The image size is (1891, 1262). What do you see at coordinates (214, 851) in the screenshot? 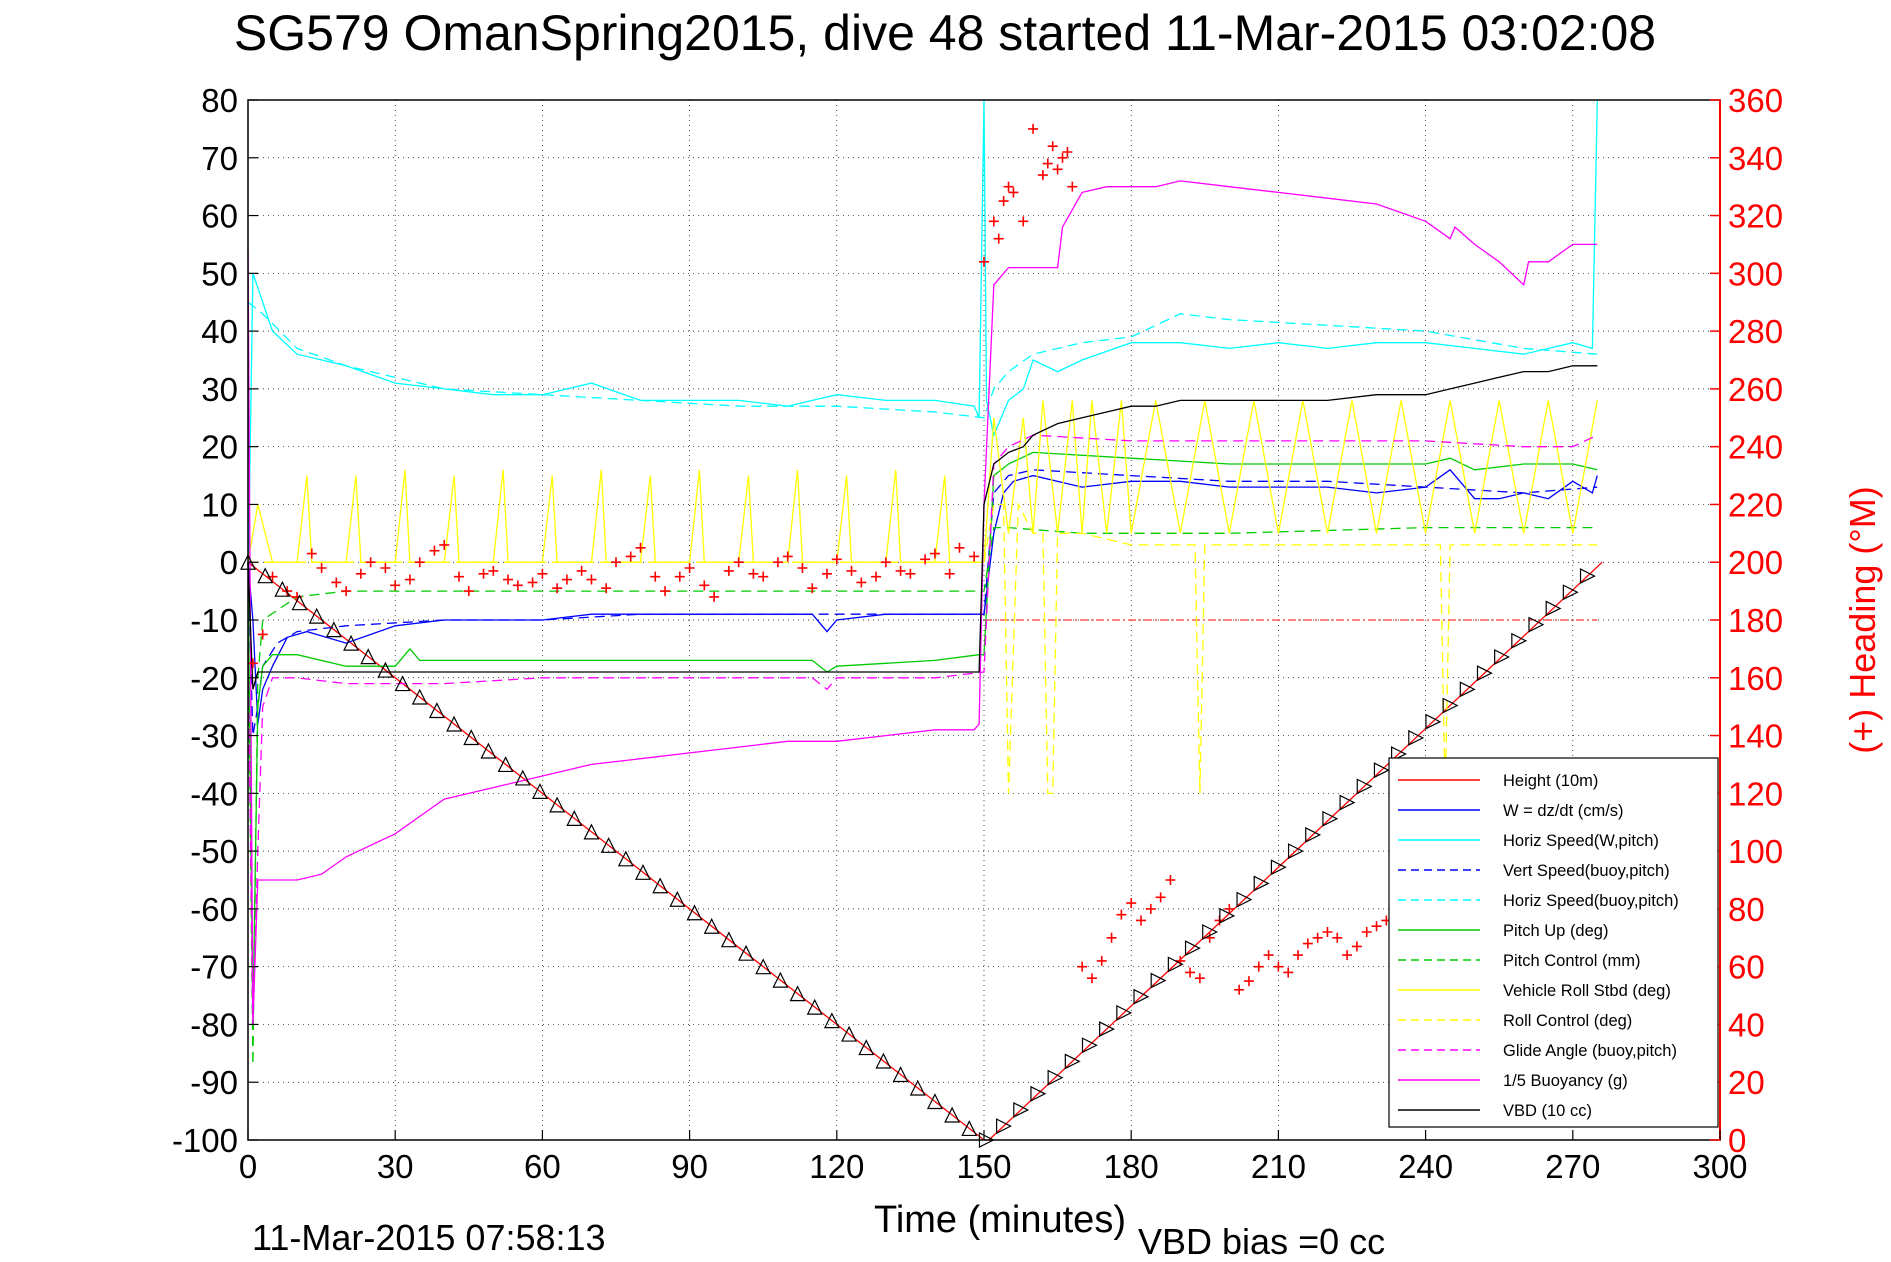
I see `y-tick-label: -50` at bounding box center [214, 851].